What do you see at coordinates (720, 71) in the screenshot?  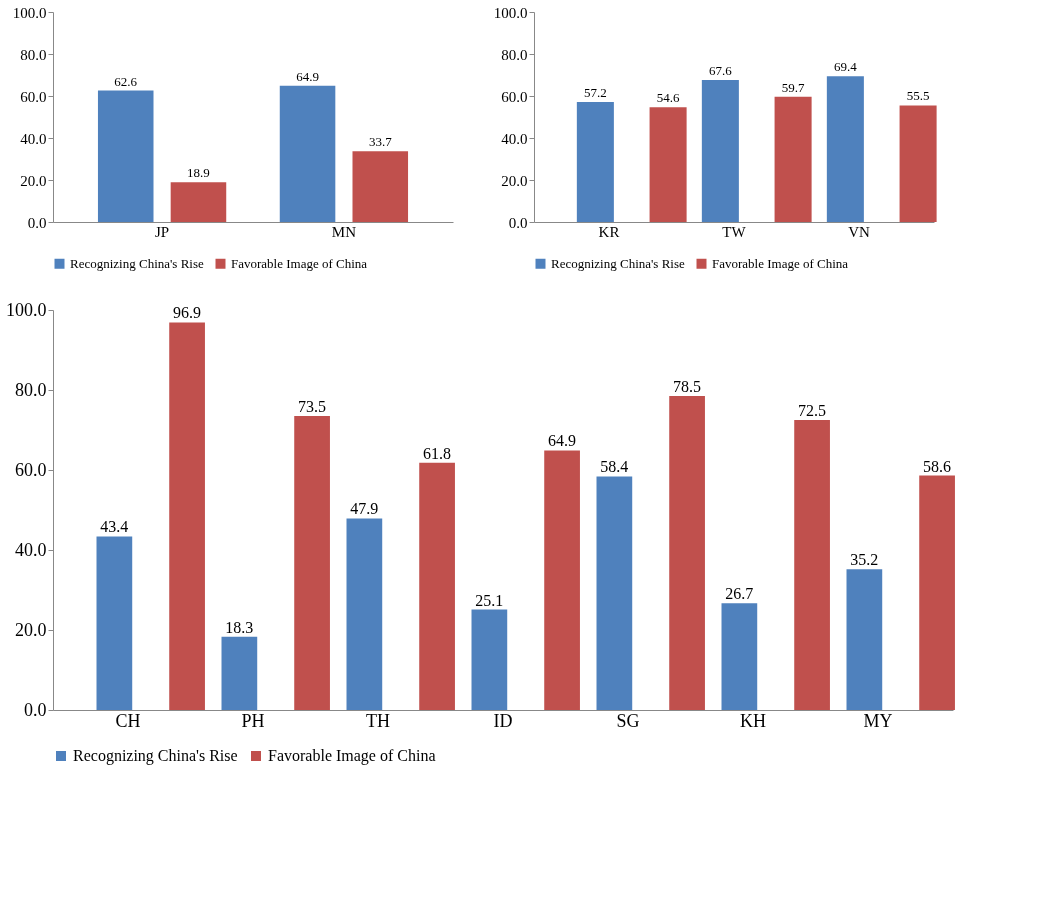 I see `data-label: 67.6` at bounding box center [720, 71].